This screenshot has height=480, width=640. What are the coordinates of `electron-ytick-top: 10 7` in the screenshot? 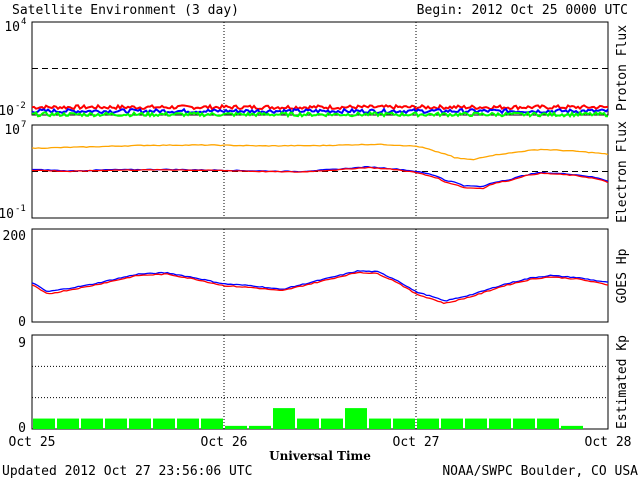 It's located at (15, 129).